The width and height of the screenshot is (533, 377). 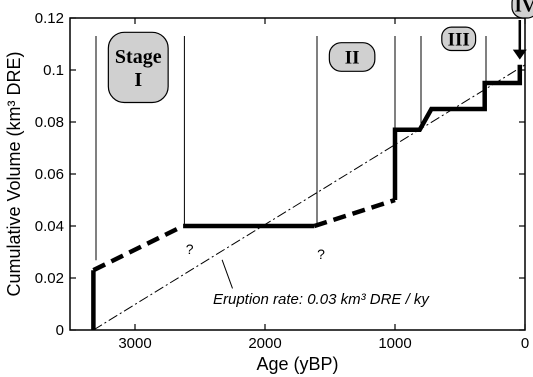 What do you see at coordinates (519, 54) in the screenshot?
I see `arrow-head` at bounding box center [519, 54].